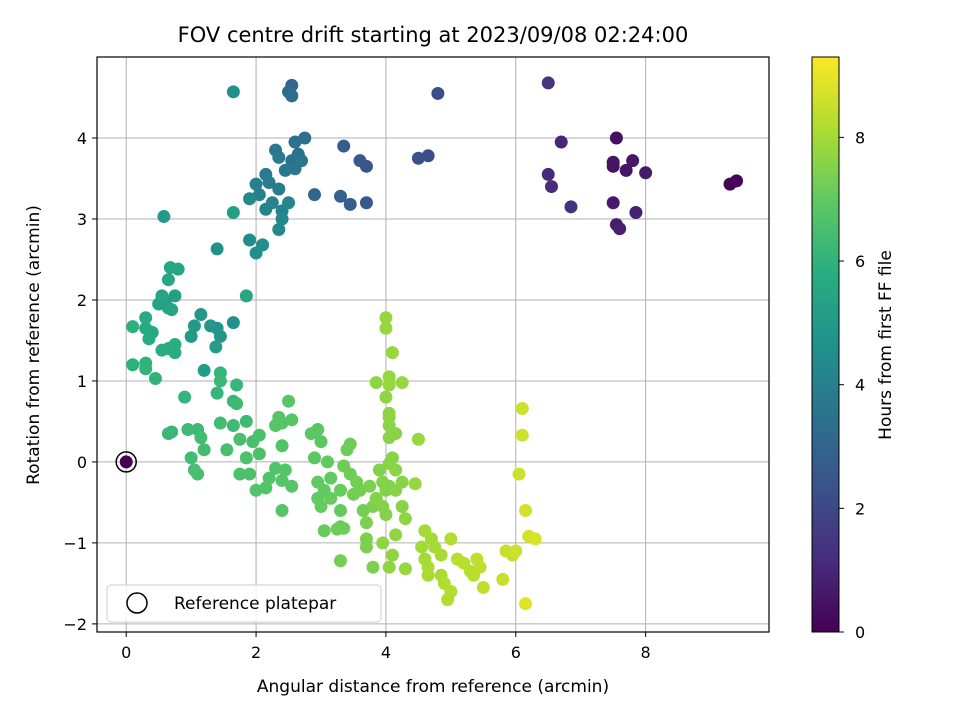 The width and height of the screenshot is (960, 720). Describe the element at coordinates (82, 462) in the screenshot. I see `y-tick-label: 0` at that location.